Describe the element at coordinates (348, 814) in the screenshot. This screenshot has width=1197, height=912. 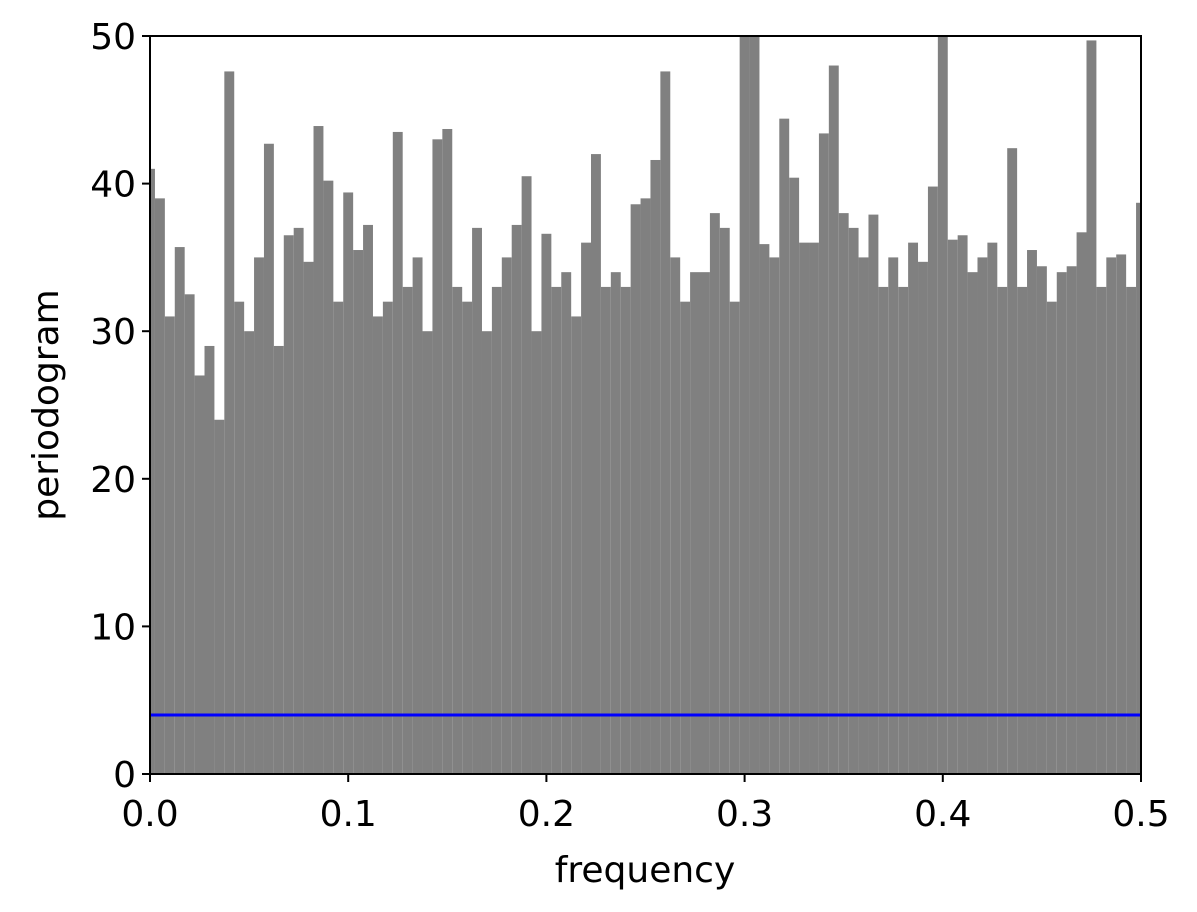
I see `x-tick-label: 0.1` at that location.